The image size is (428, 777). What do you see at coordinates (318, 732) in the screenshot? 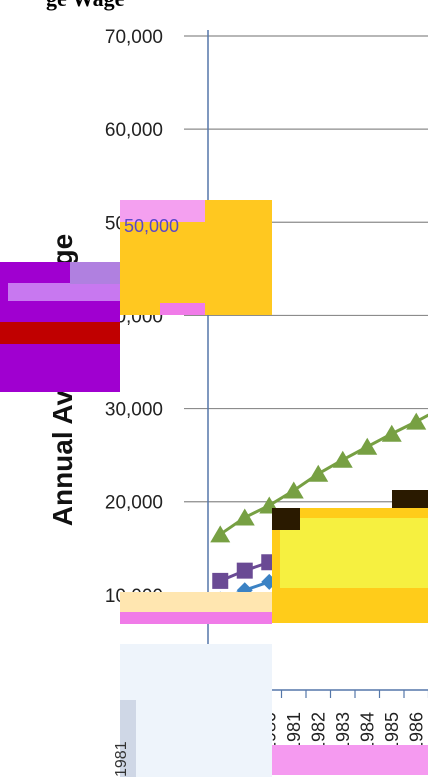
I see `x-tick-label: 1982` at bounding box center [318, 732].